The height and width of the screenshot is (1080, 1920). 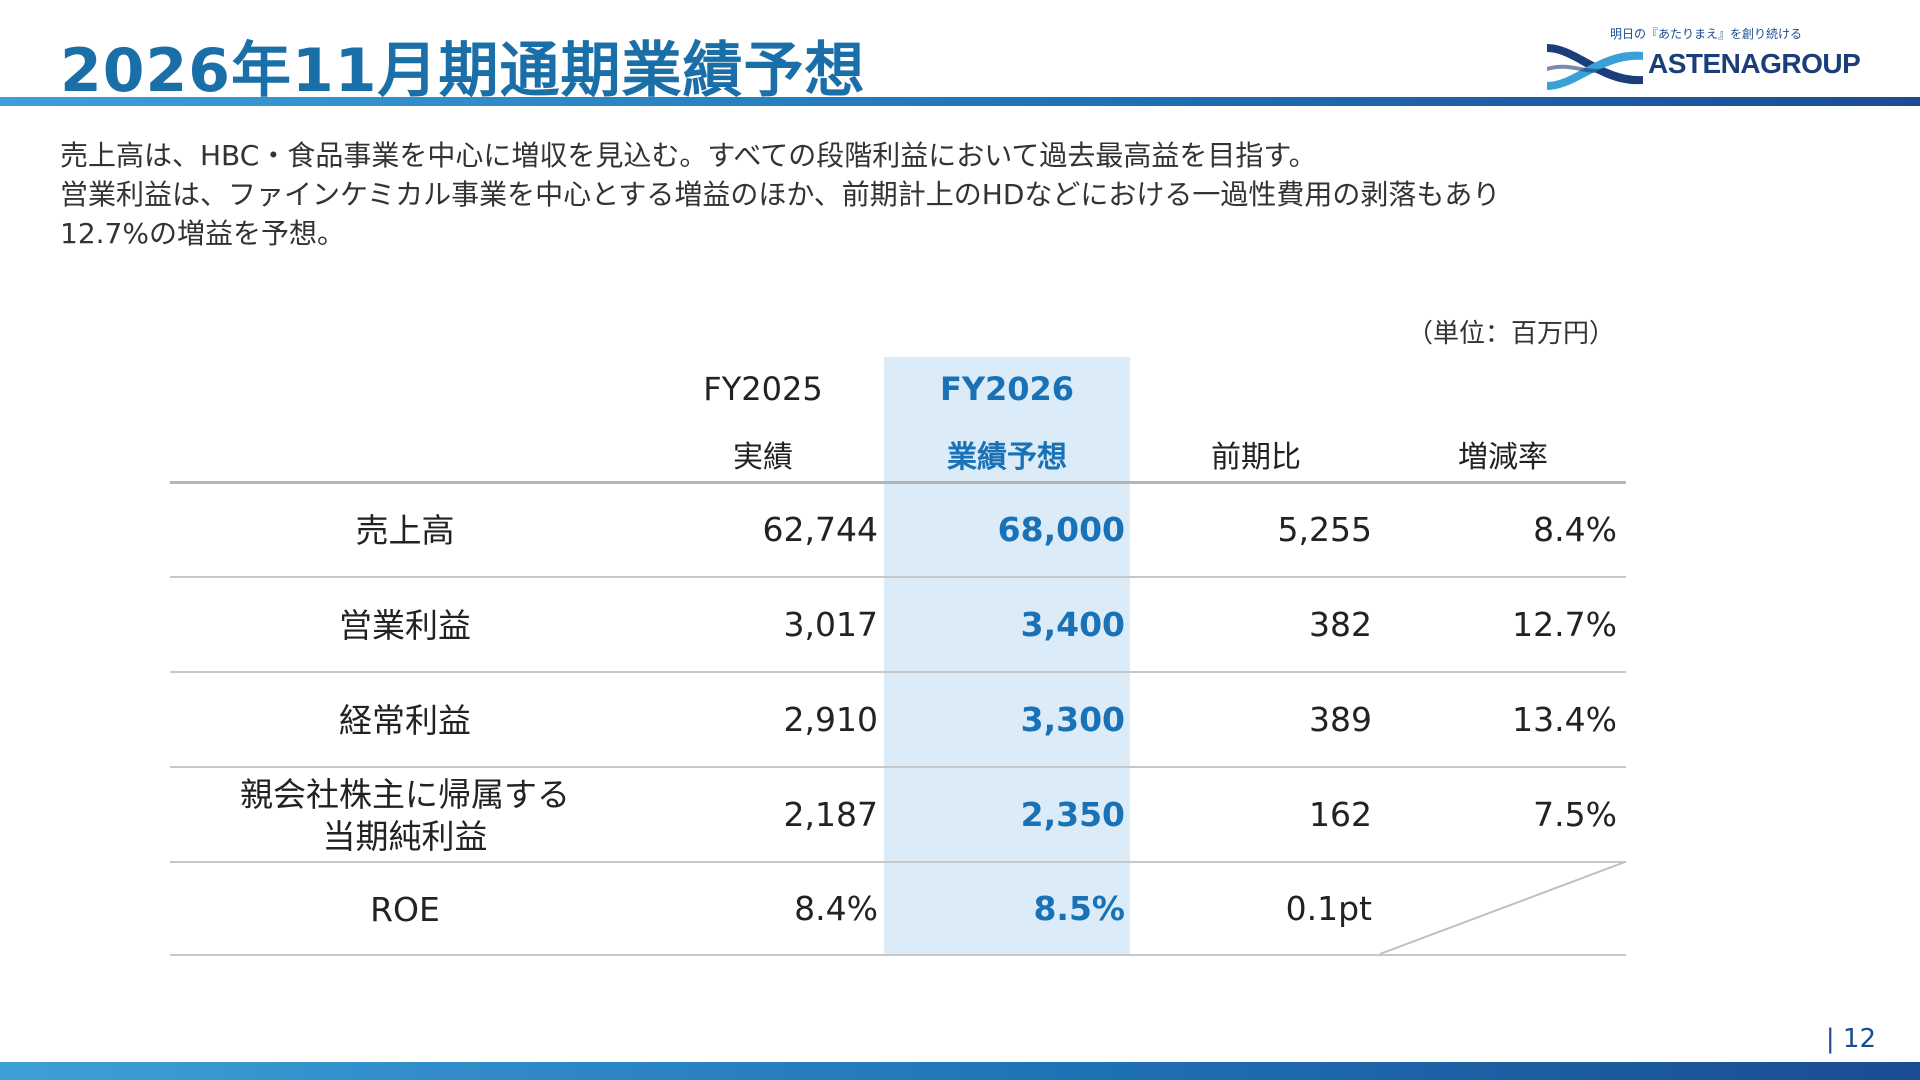 What do you see at coordinates (1072, 814) in the screenshot?
I see `cell-net-income-fy2026: 2,350` at bounding box center [1072, 814].